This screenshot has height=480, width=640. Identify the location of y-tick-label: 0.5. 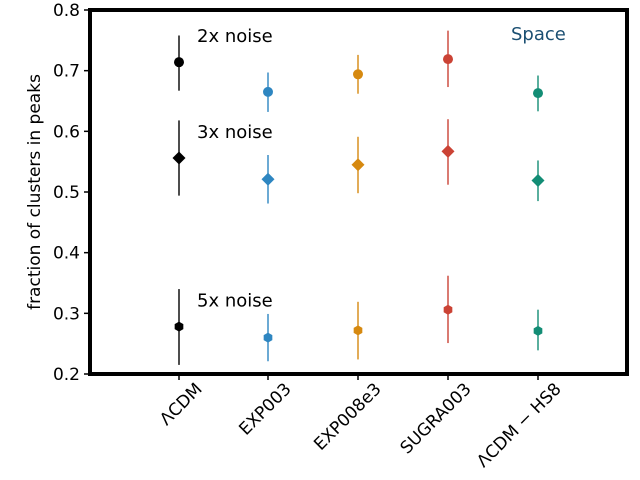
(66, 193).